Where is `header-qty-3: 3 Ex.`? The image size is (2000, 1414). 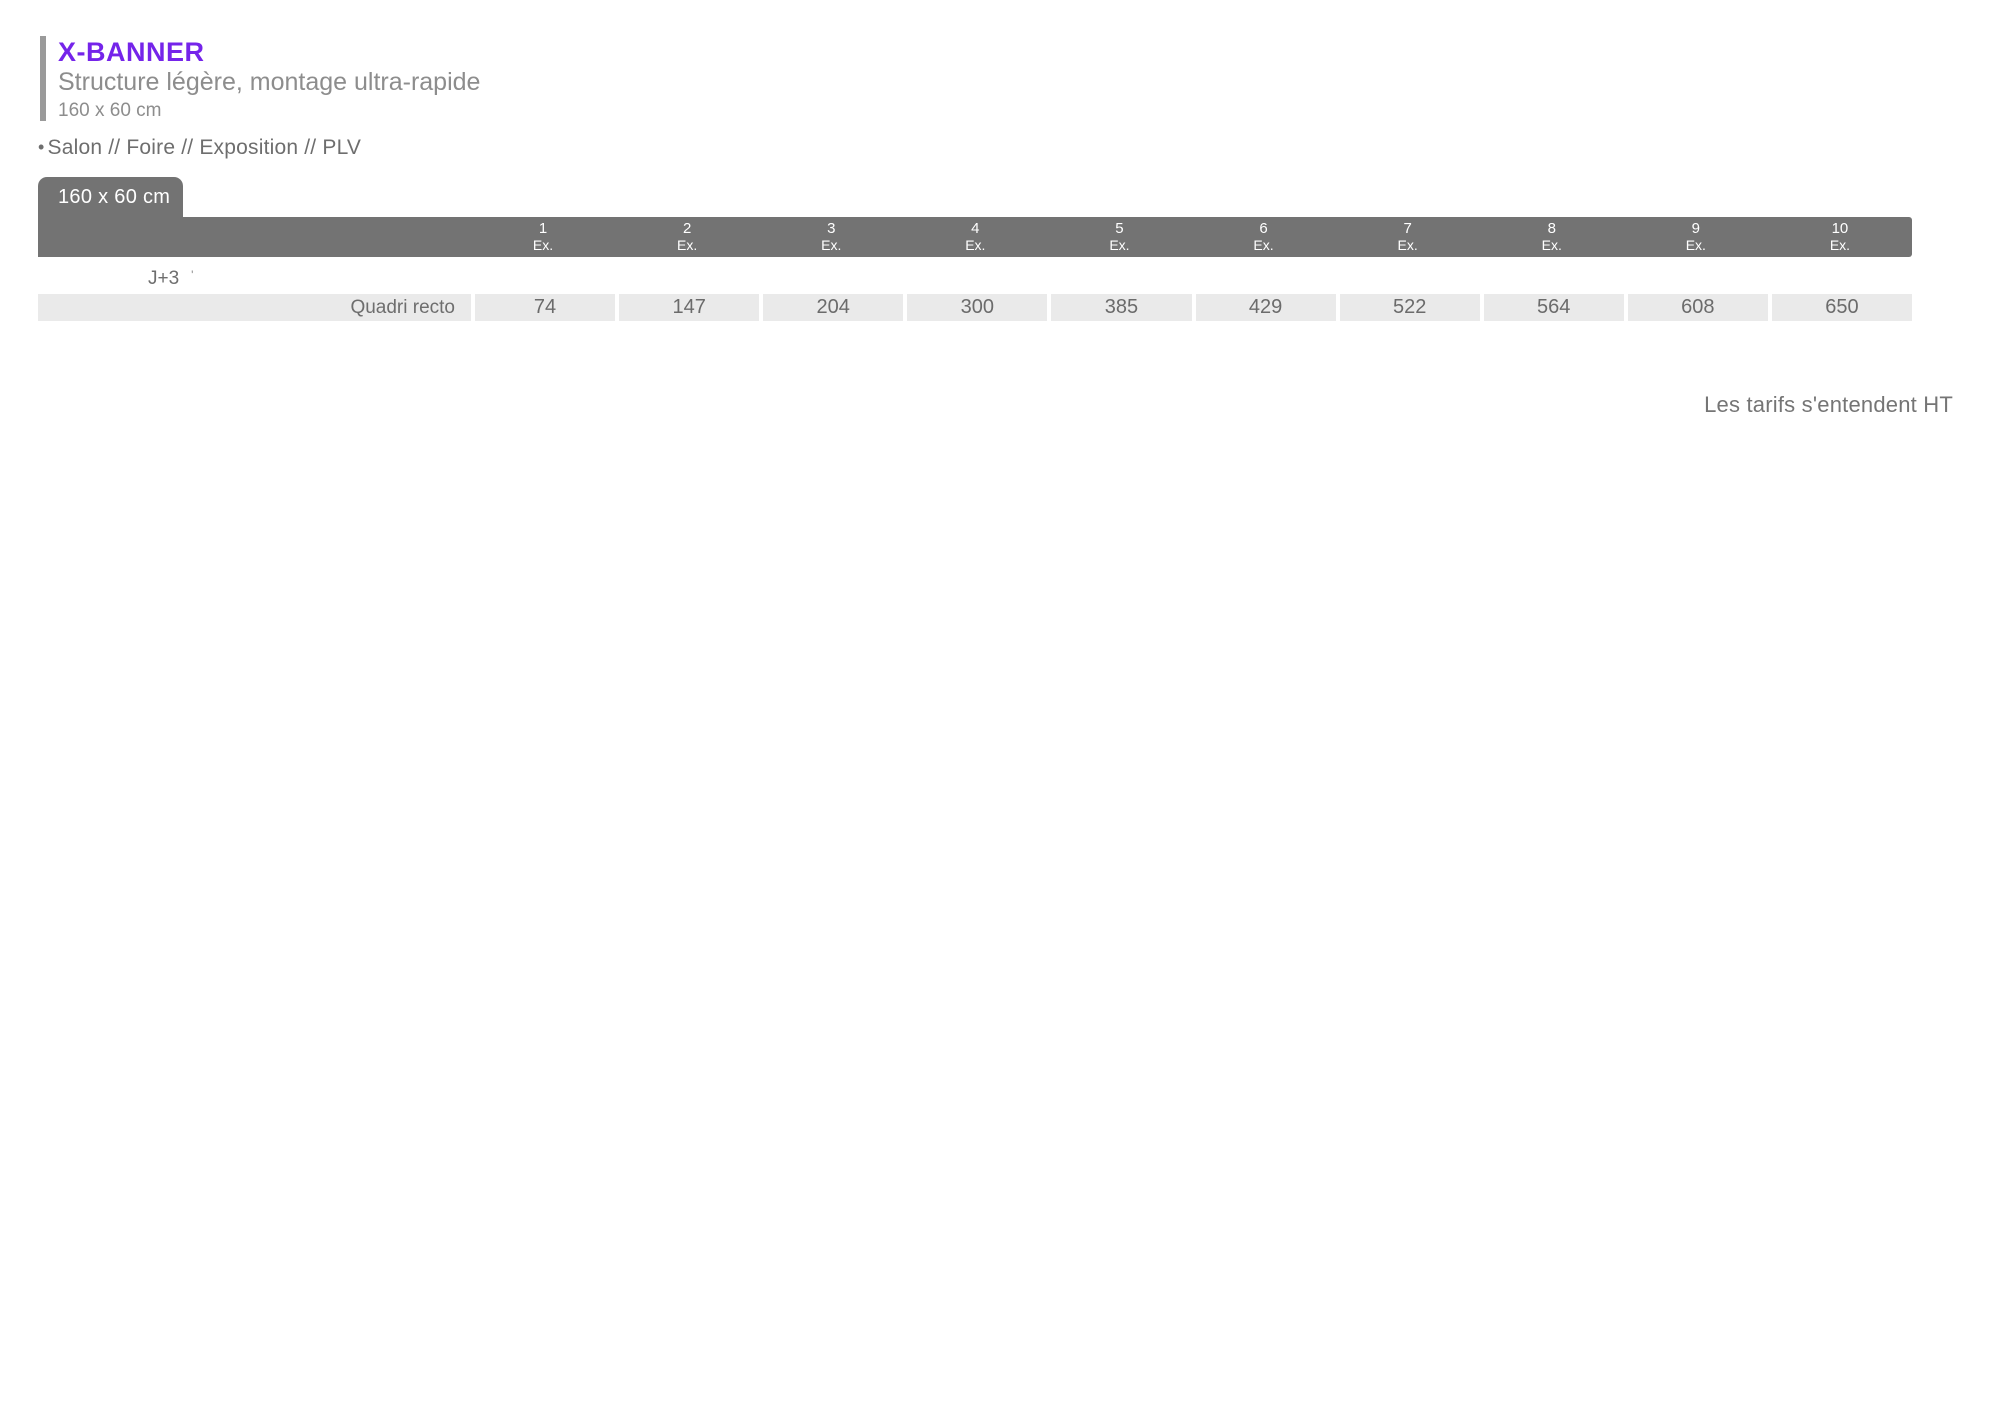 header-qty-3: 3 Ex. is located at coordinates (831, 237).